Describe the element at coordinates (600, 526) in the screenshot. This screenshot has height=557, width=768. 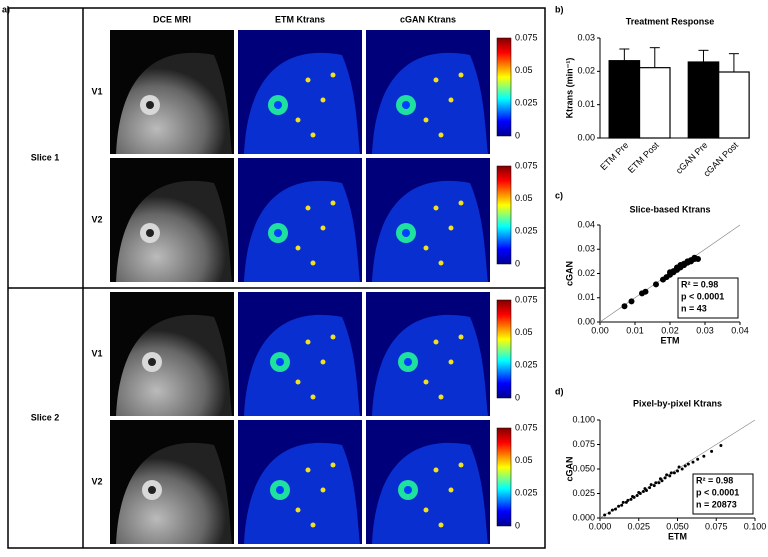
I see `x-tick-label: 0.000` at that location.